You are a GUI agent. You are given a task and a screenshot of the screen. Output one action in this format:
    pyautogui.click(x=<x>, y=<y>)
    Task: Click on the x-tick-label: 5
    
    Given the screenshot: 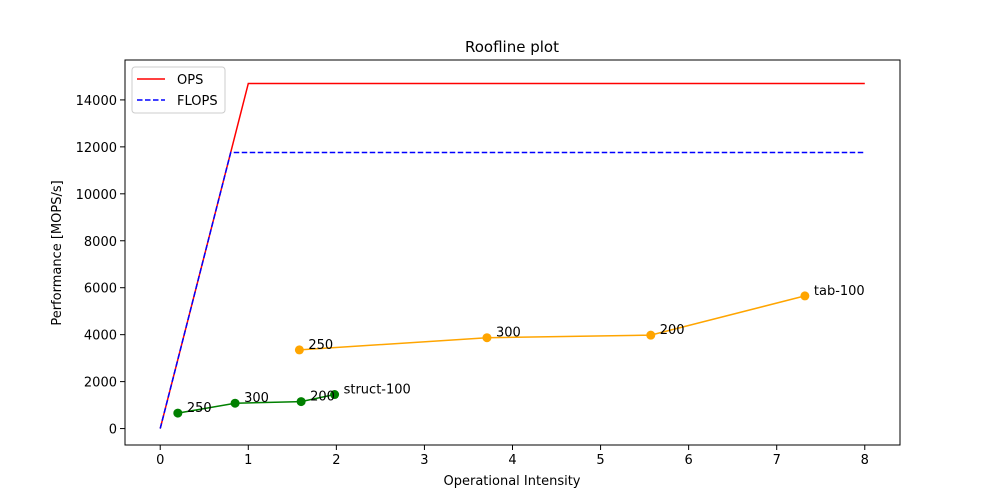 What is the action you would take?
    pyautogui.click(x=600, y=460)
    